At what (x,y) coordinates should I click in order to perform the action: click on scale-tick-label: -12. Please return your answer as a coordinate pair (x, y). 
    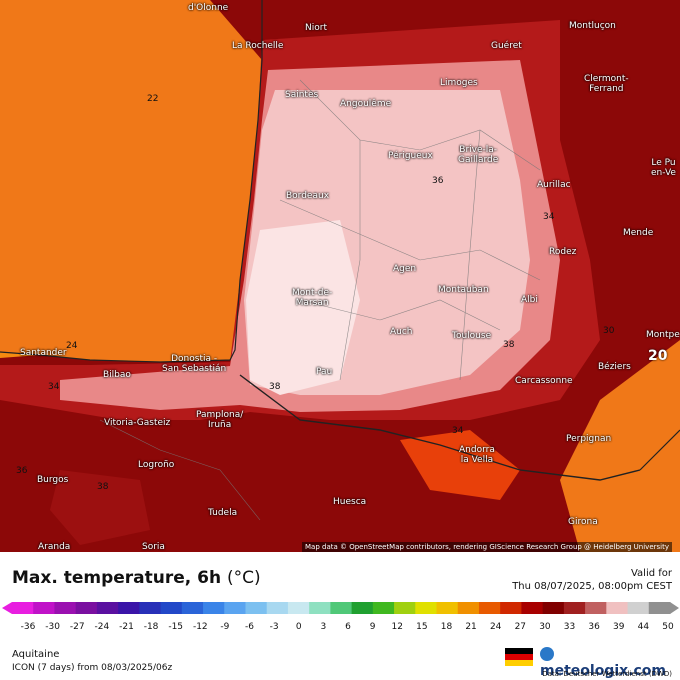
    Looking at the image, I should click on (200, 627).